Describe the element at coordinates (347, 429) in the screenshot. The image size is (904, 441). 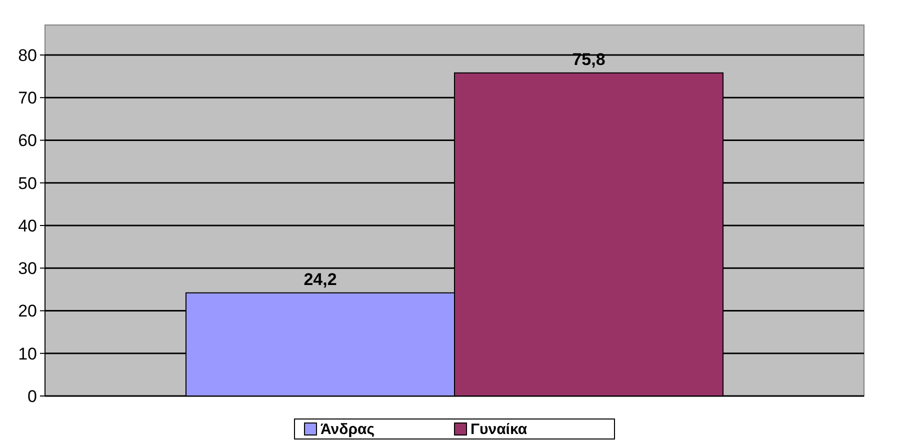
I see `legend-label: Άνδρας` at that location.